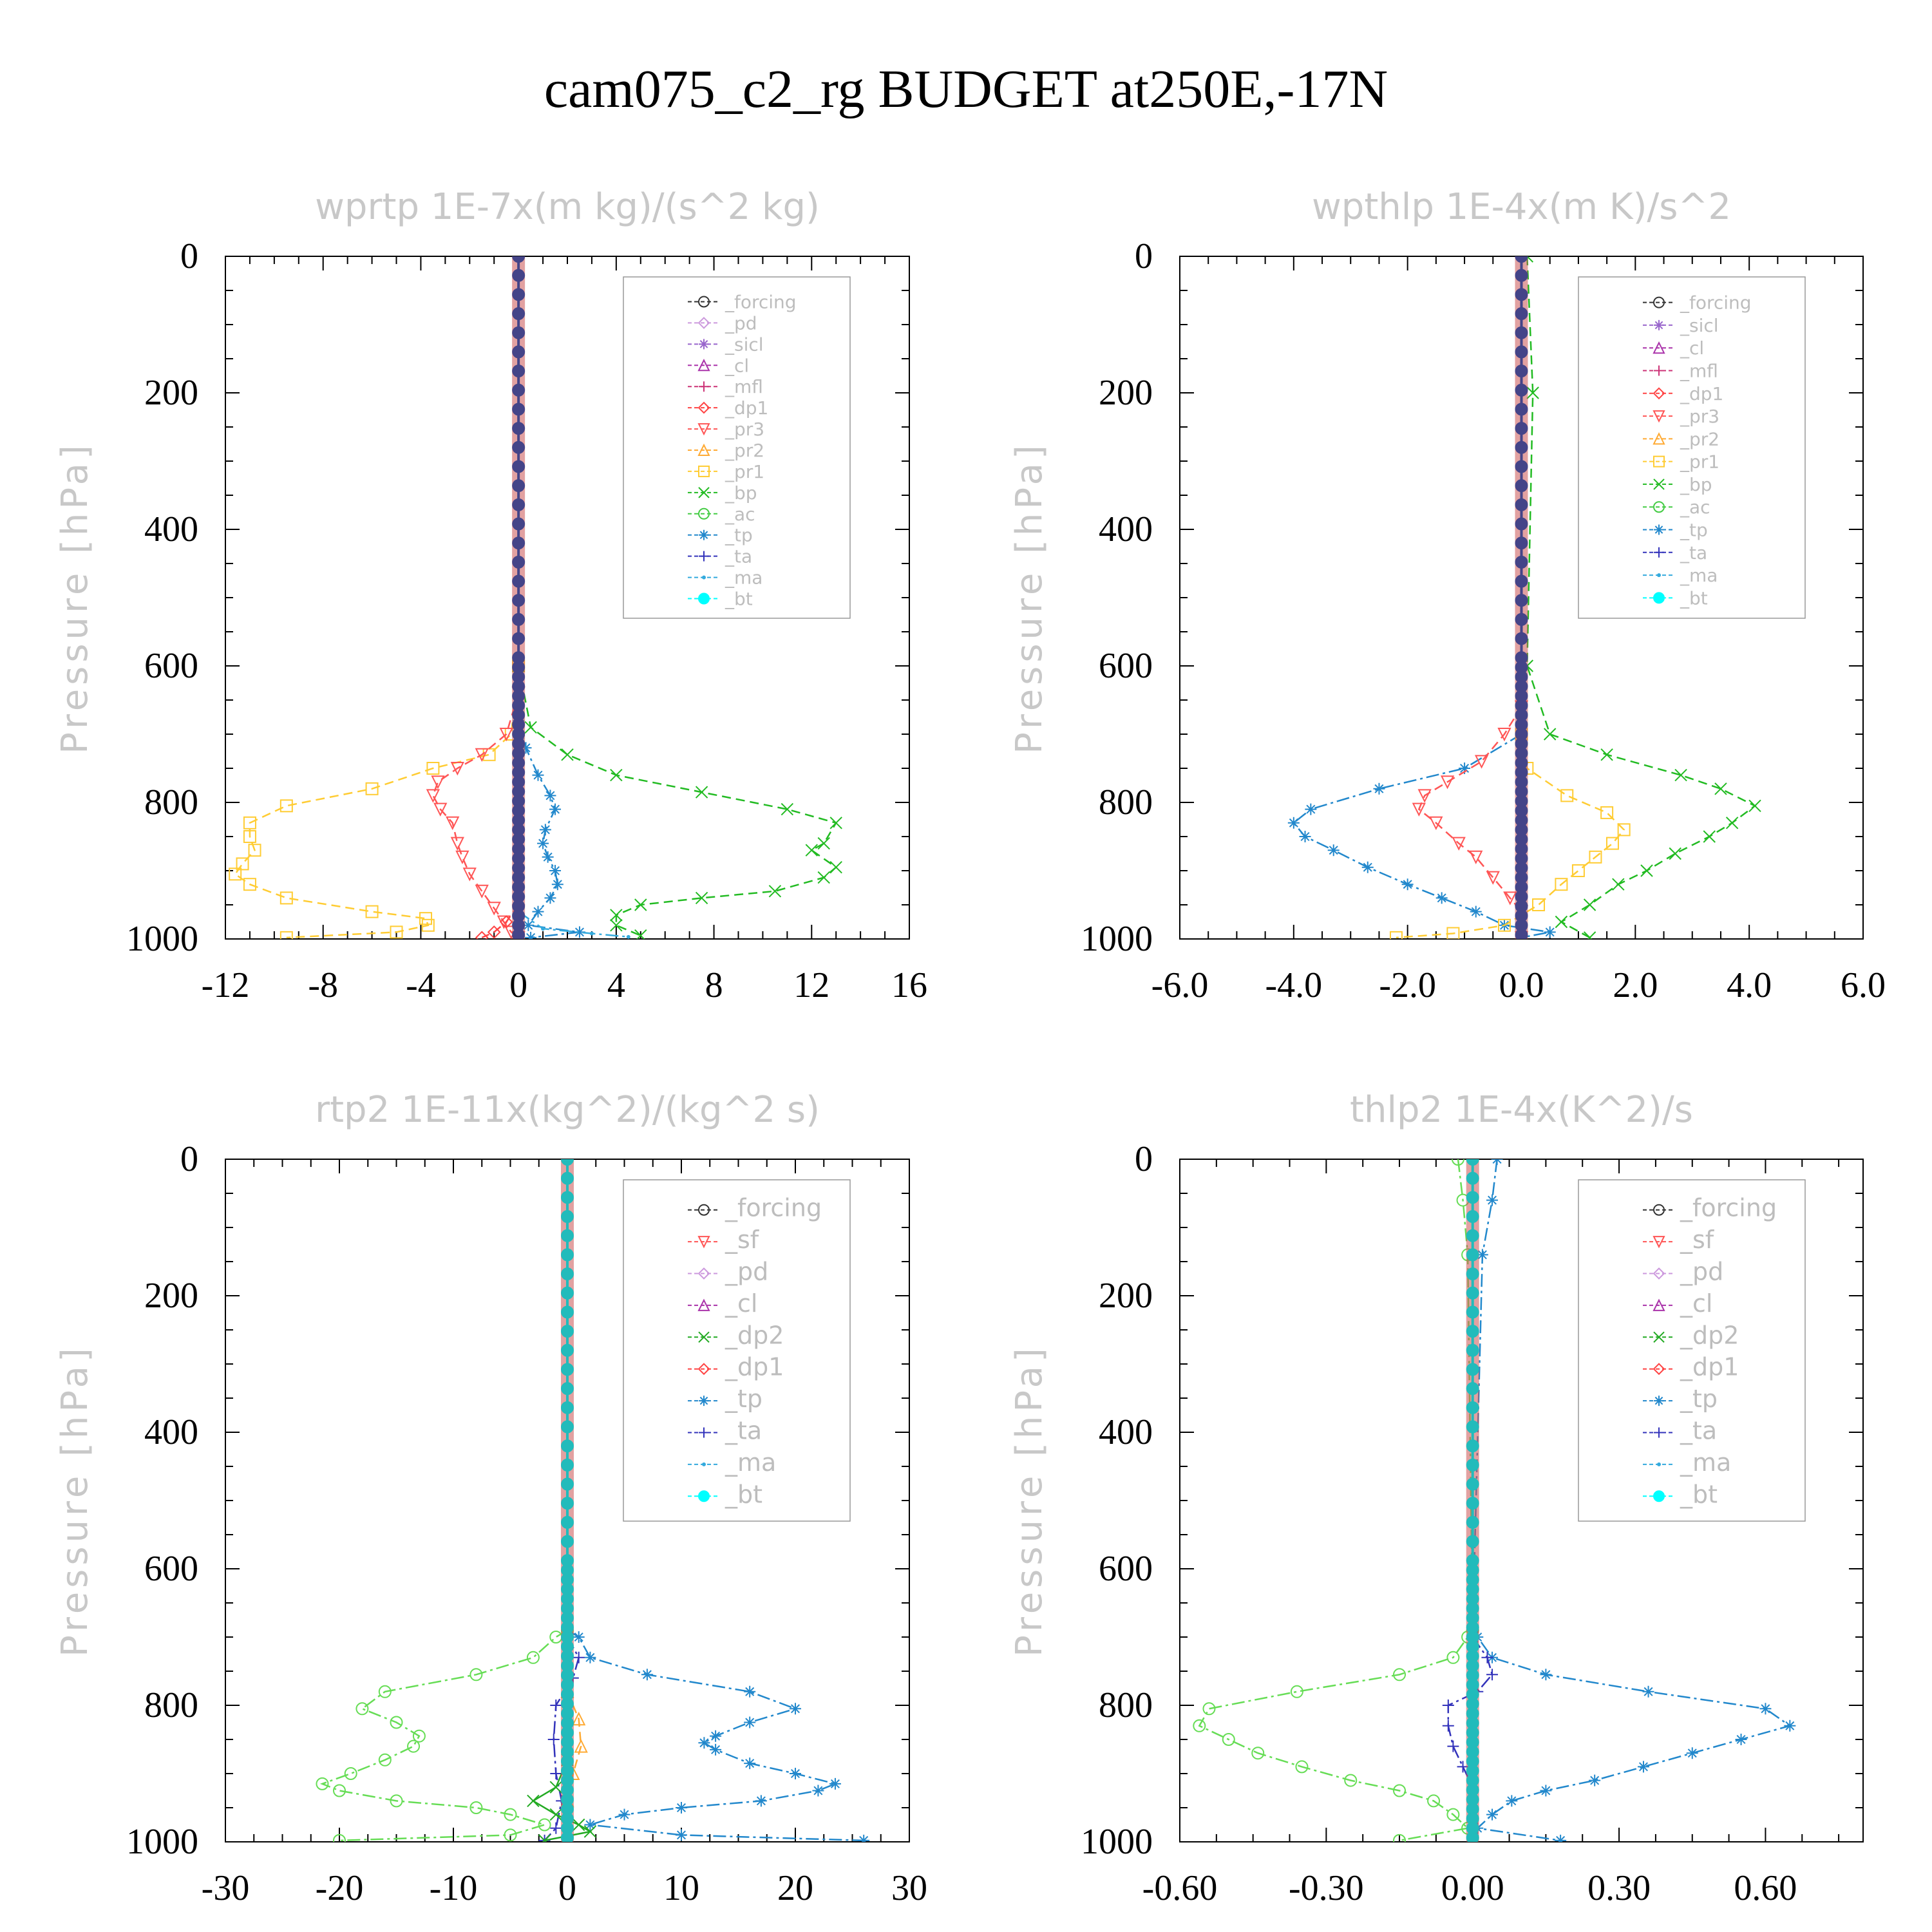 This screenshot has height=1932, width=1932. What do you see at coordinates (720, 599) in the screenshot?
I see `legend-entry: _bt` at bounding box center [720, 599].